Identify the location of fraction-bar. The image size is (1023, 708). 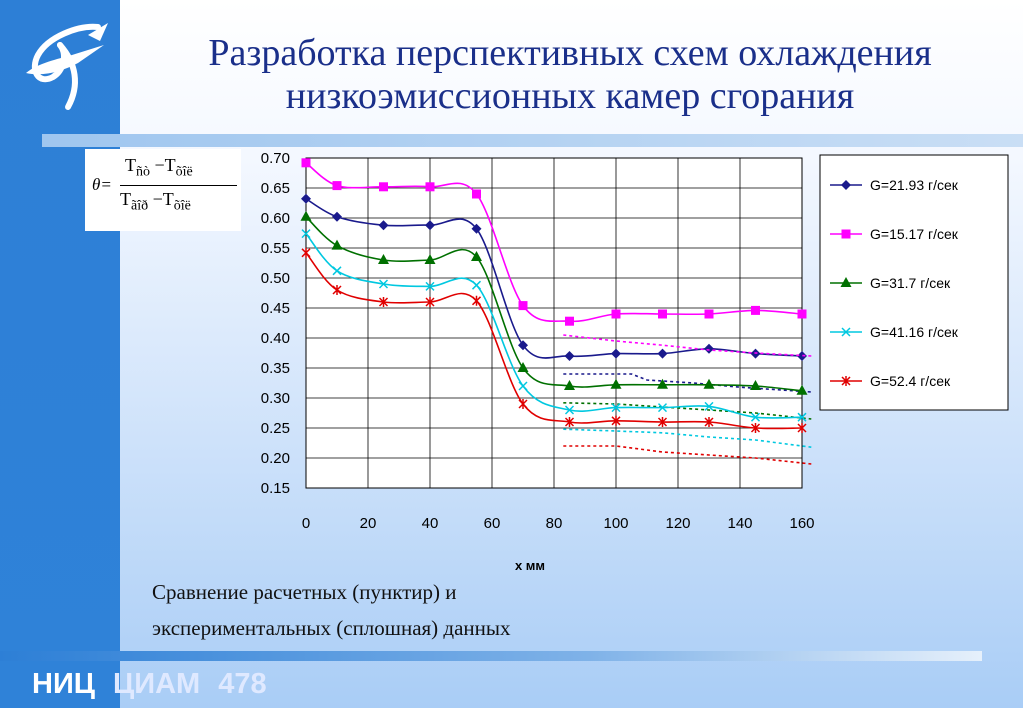
(178, 185).